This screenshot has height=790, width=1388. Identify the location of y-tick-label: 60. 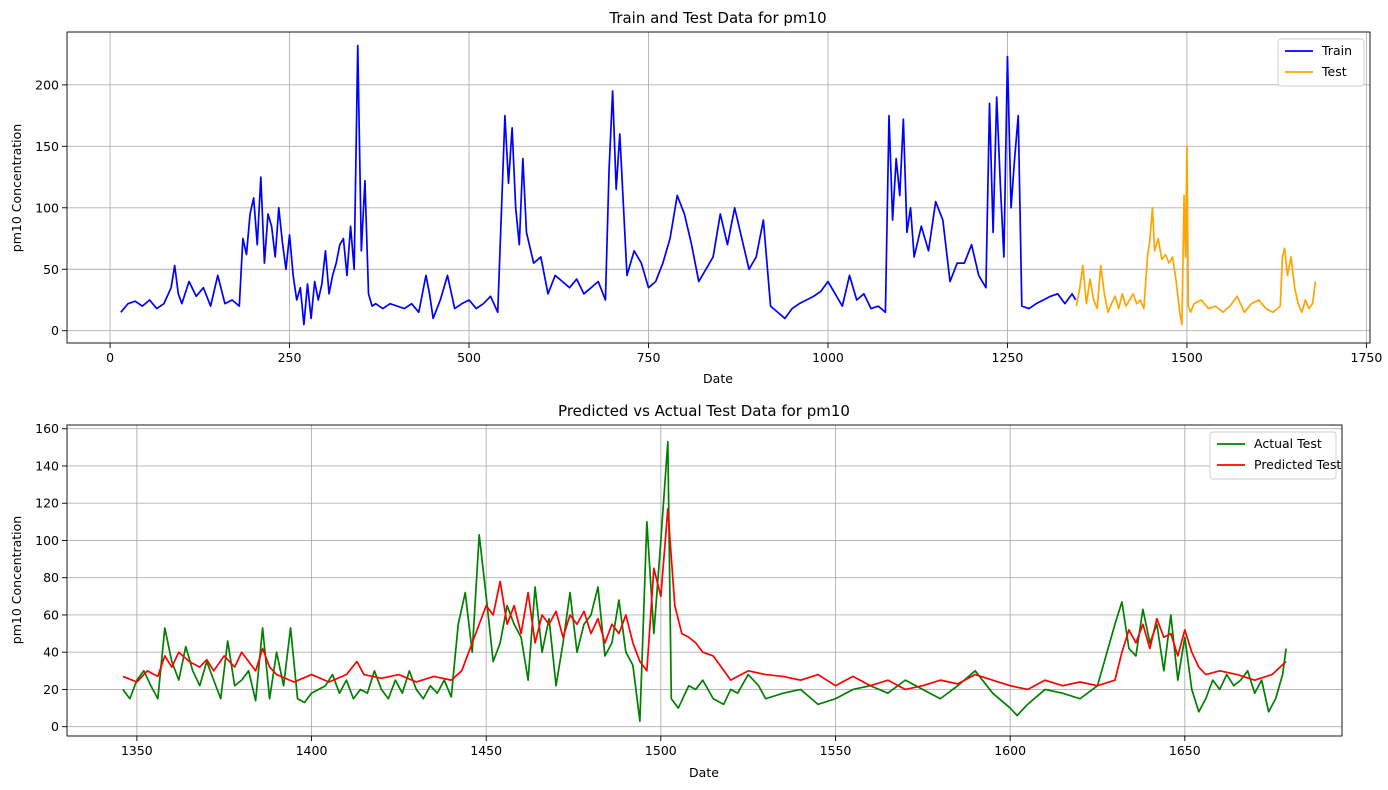
(51, 614).